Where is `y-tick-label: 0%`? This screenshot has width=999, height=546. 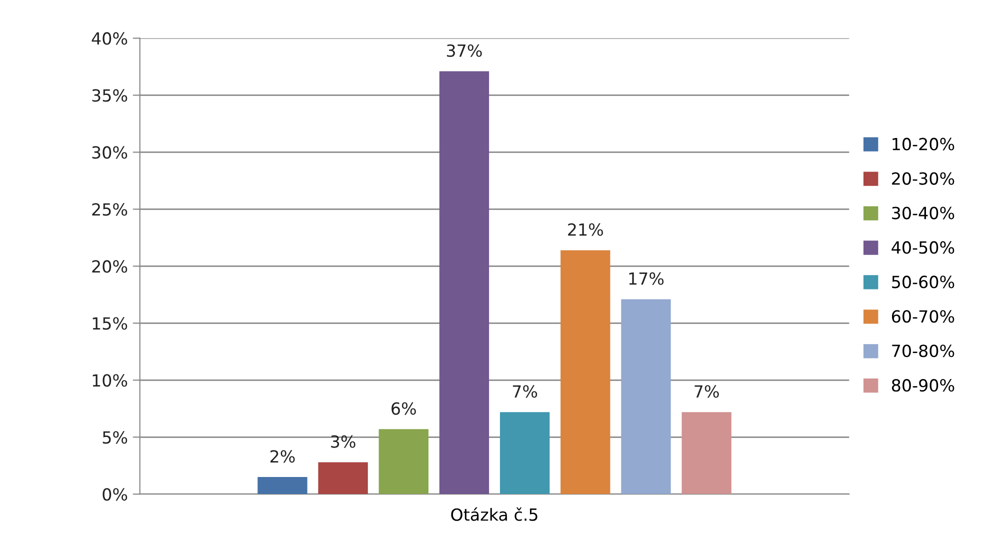 y-tick-label: 0% is located at coordinates (115, 494).